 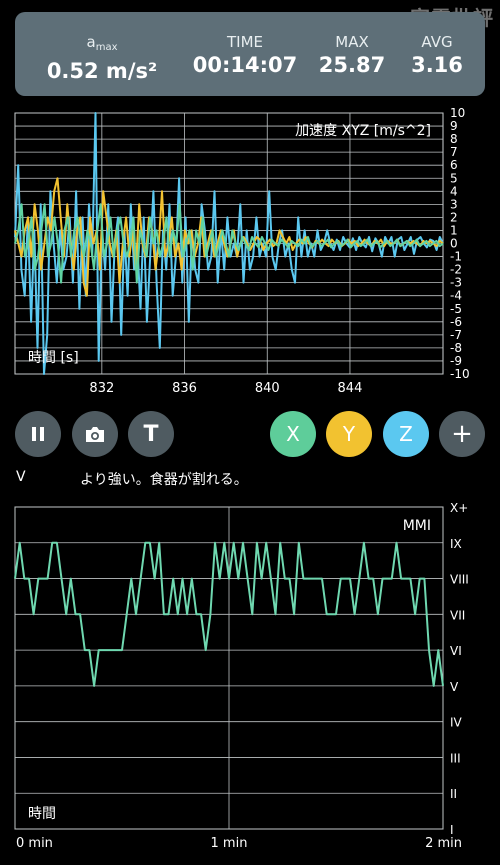 I want to click on y-tick-label: 10, so click(x=457, y=113).